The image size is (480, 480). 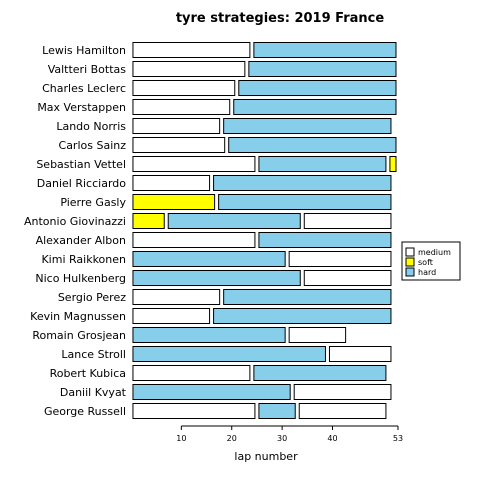 What do you see at coordinates (410, 262) in the screenshot?
I see `legend-swatch-soft` at bounding box center [410, 262].